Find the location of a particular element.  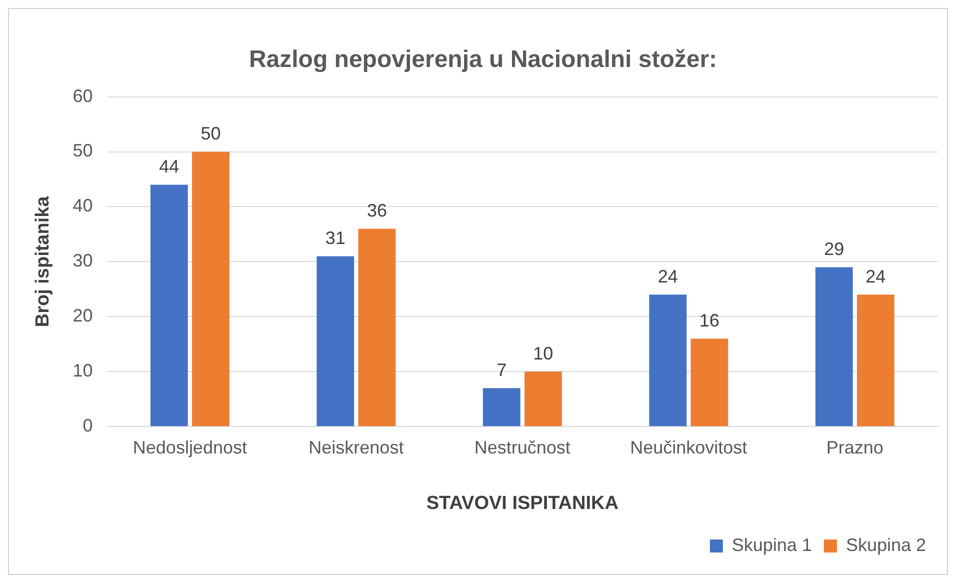

x-tick-label: Neiskrenost is located at coordinates (356, 447).